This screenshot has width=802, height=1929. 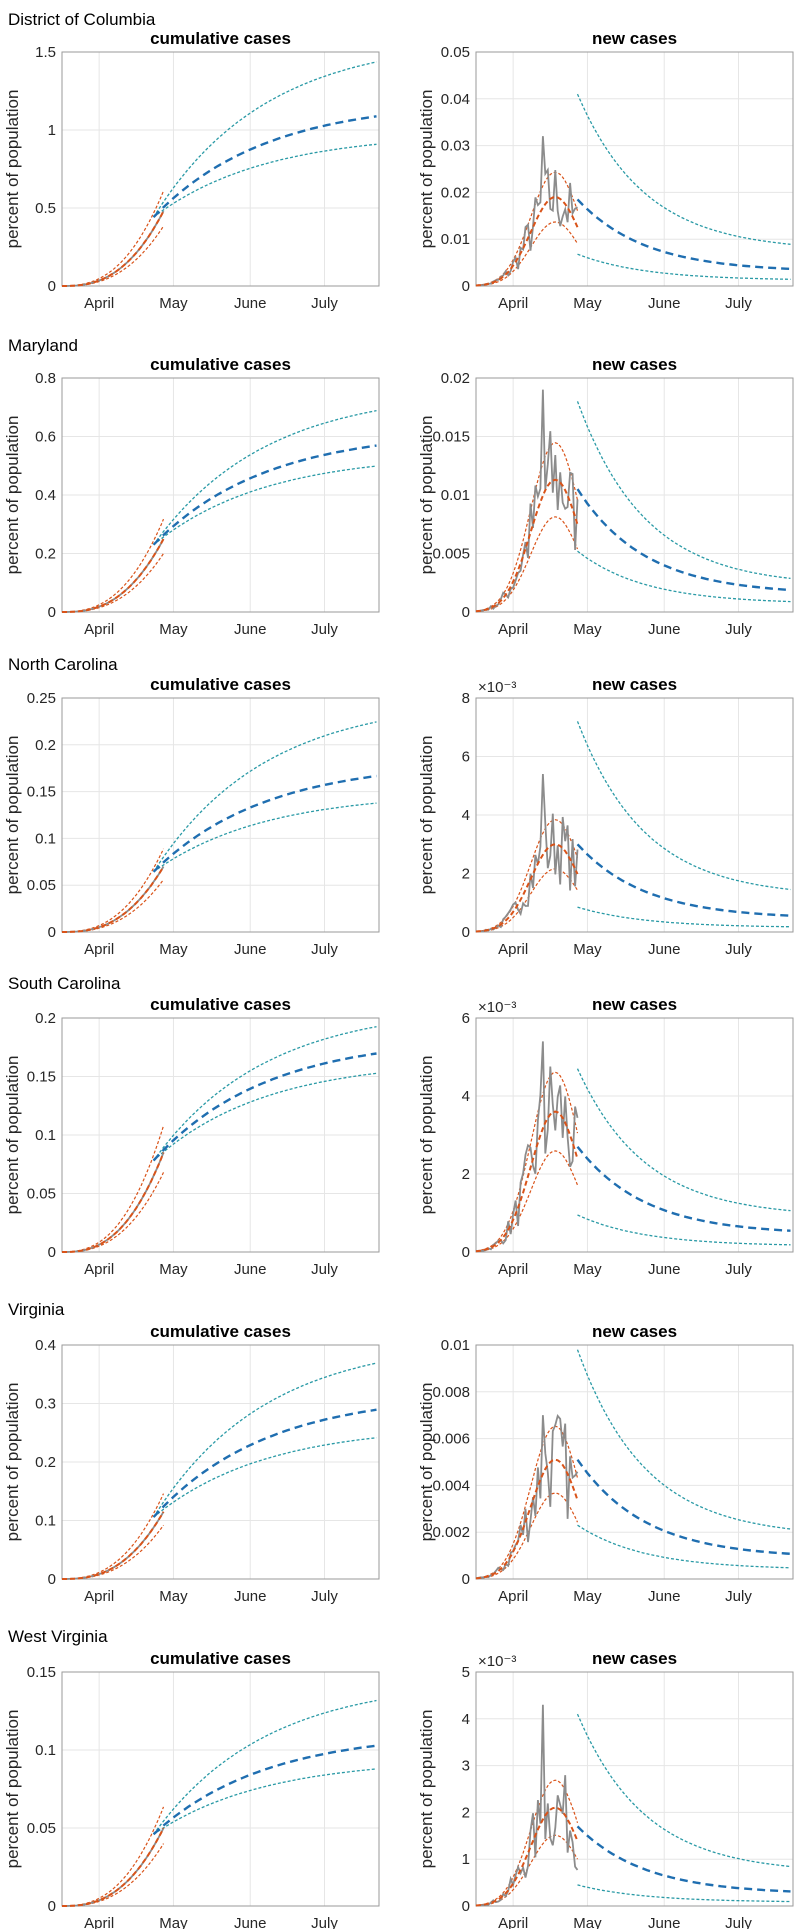 What do you see at coordinates (41, 698) in the screenshot?
I see `y-tick-label: 0.25` at bounding box center [41, 698].